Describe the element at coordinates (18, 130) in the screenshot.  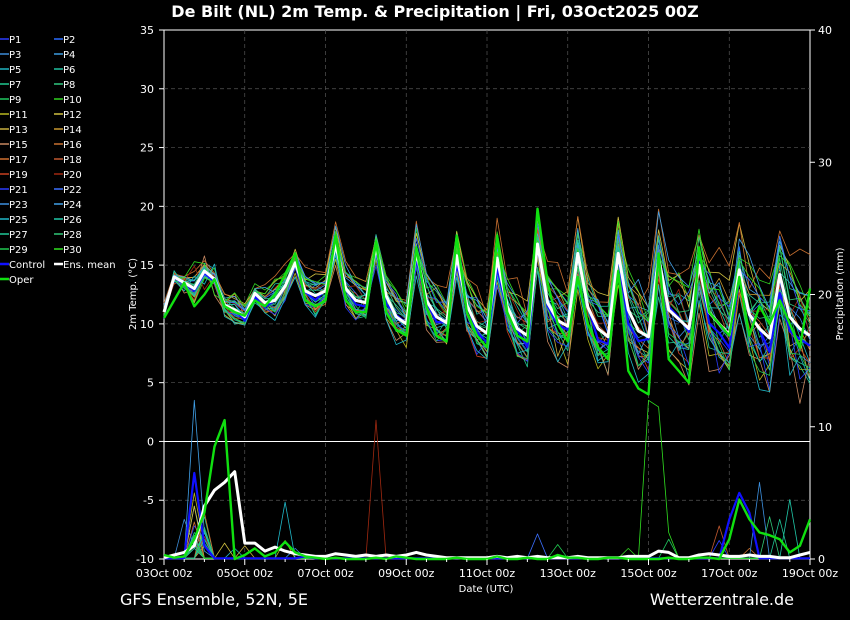
I see `legend-label: P13` at that location.